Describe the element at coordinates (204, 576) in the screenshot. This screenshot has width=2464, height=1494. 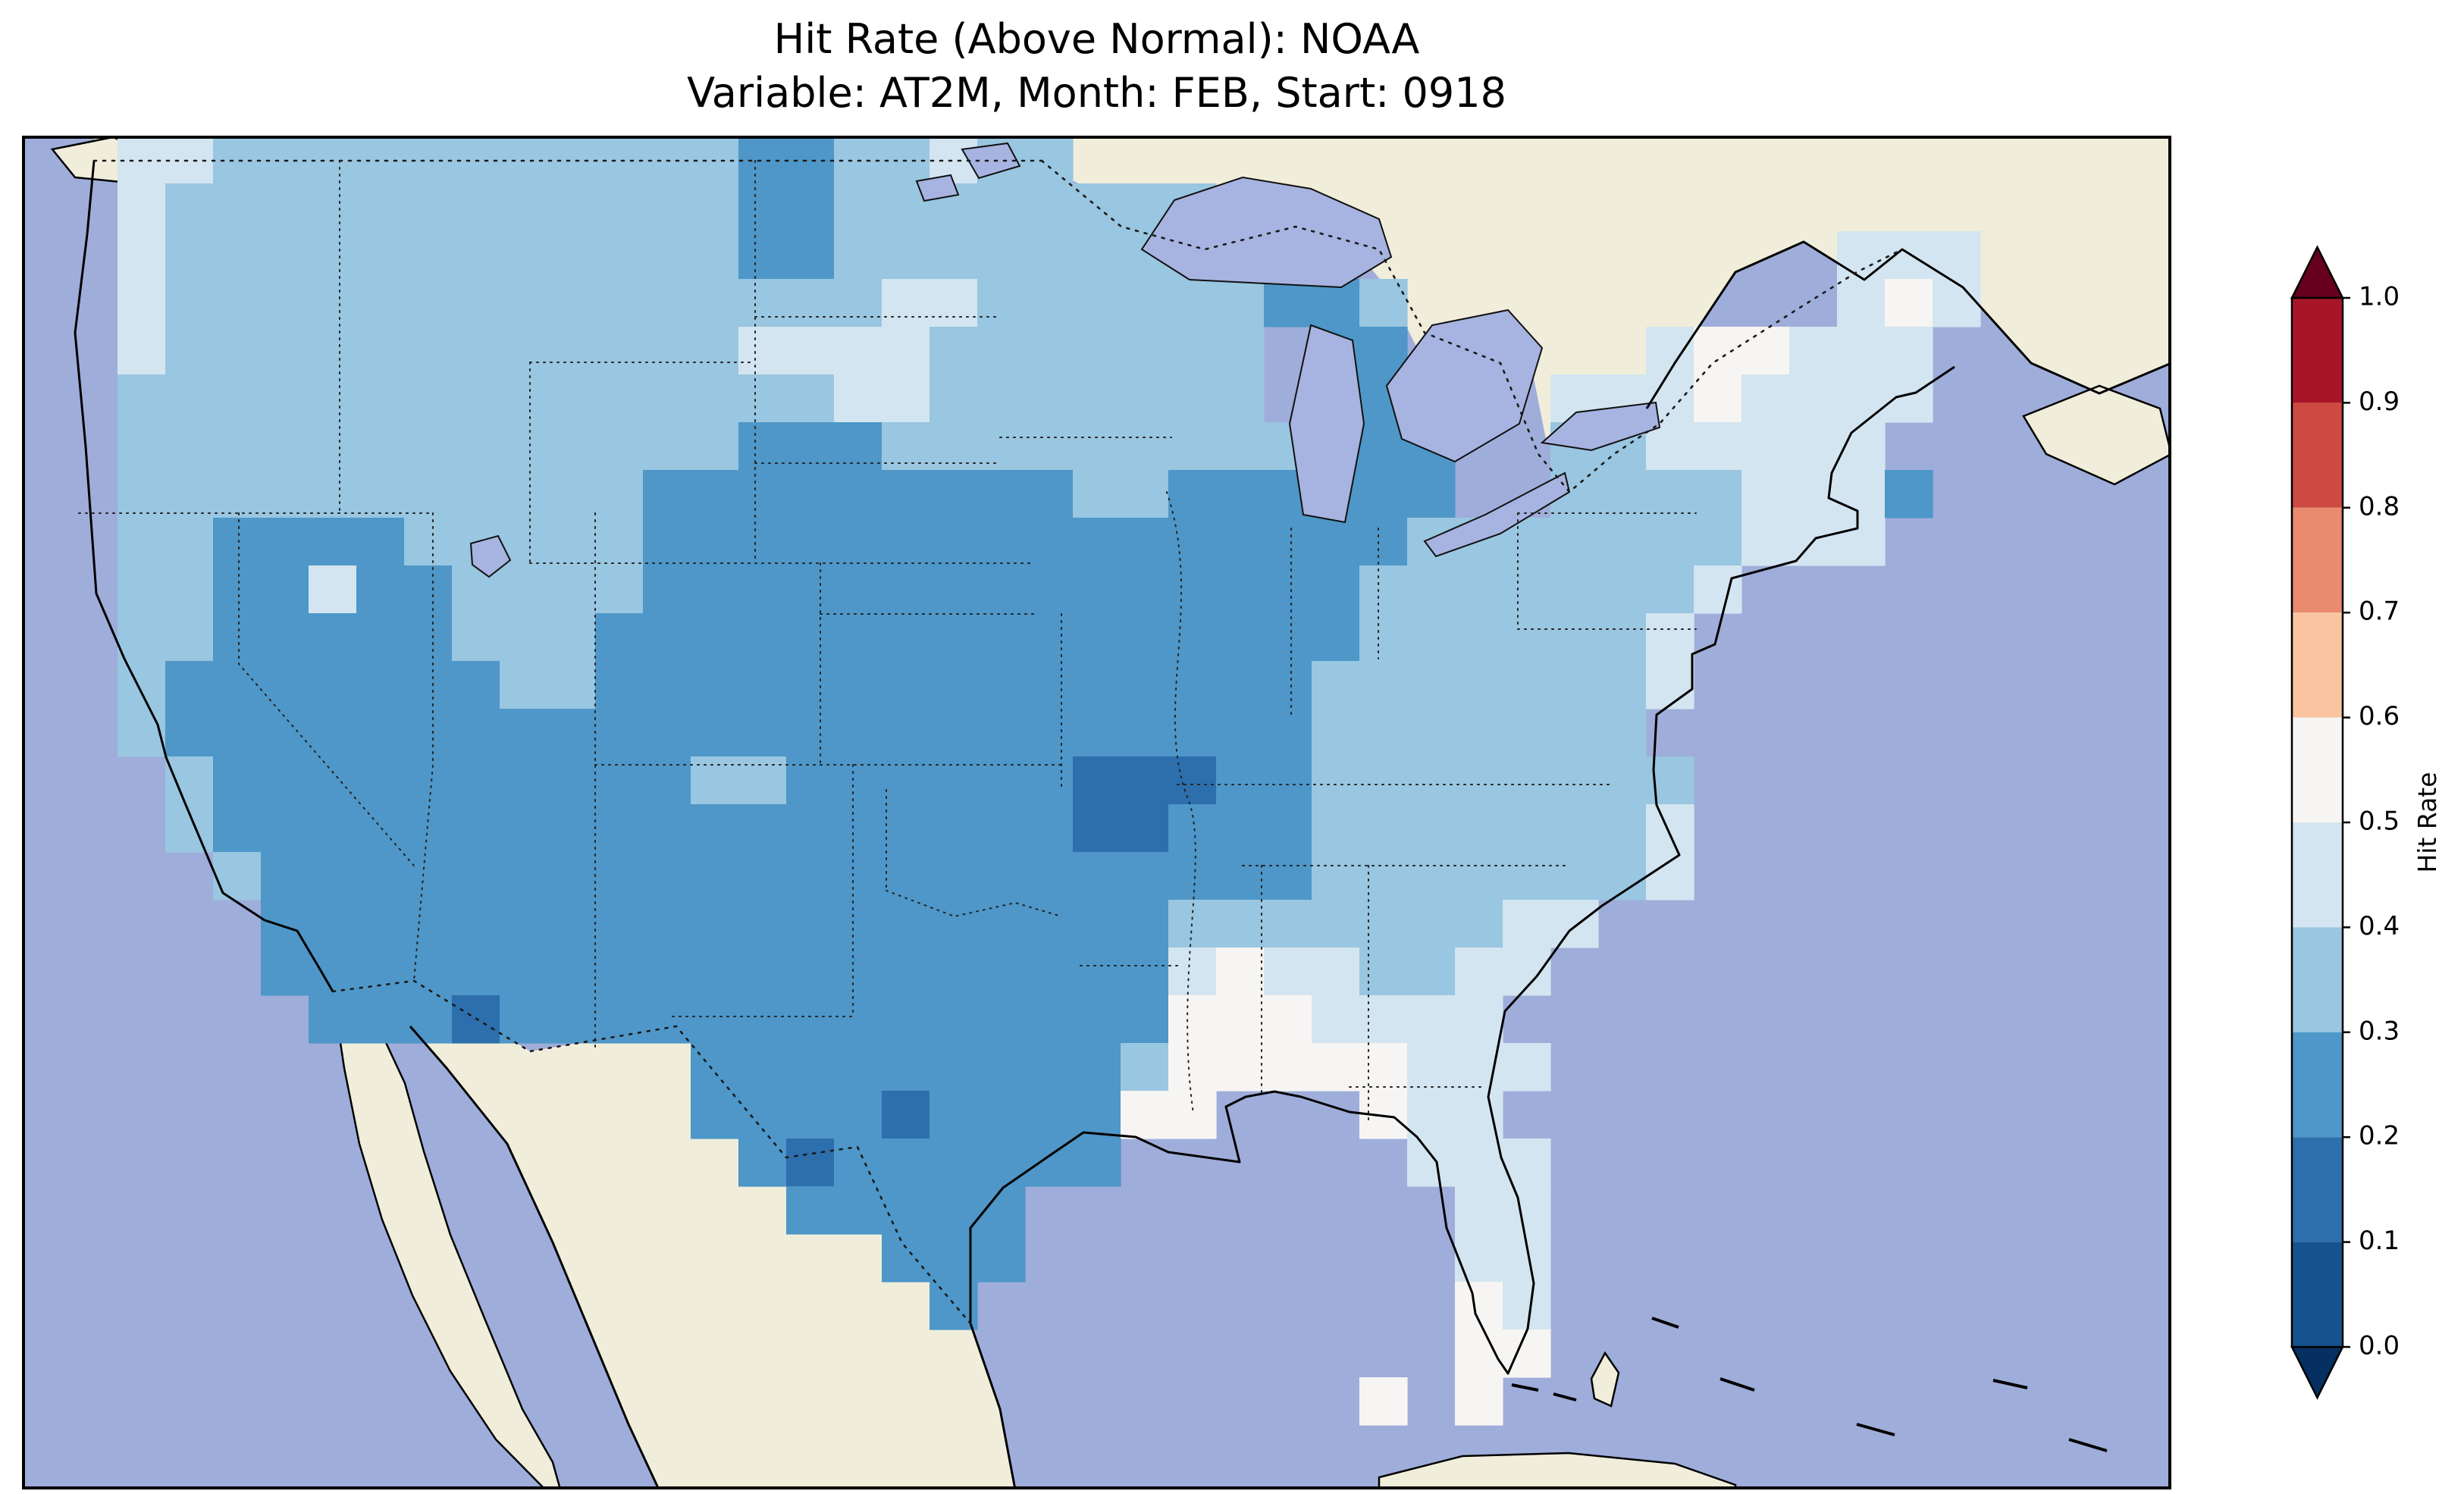
I see `us-west-coastline` at that location.